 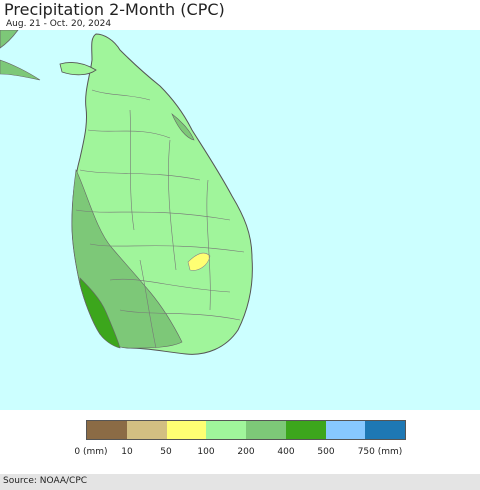 I want to click on legend-color-bar, so click(x=246, y=430).